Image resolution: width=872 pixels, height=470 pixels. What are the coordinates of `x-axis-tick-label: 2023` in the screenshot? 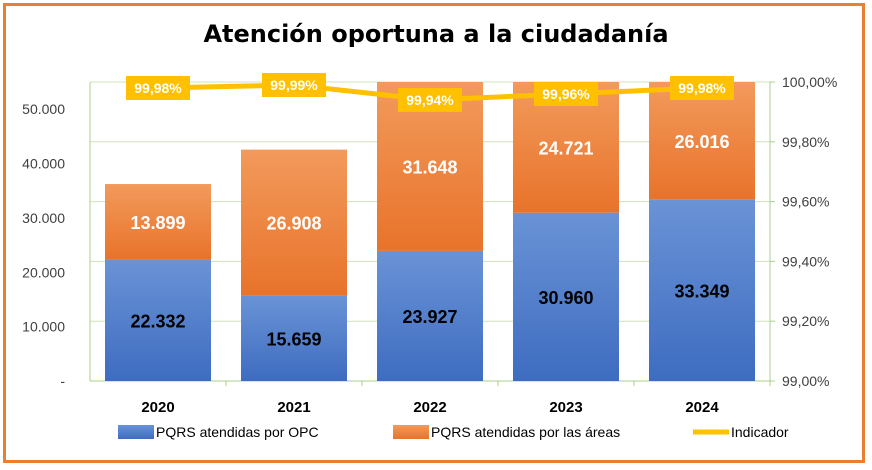 It's located at (565, 407).